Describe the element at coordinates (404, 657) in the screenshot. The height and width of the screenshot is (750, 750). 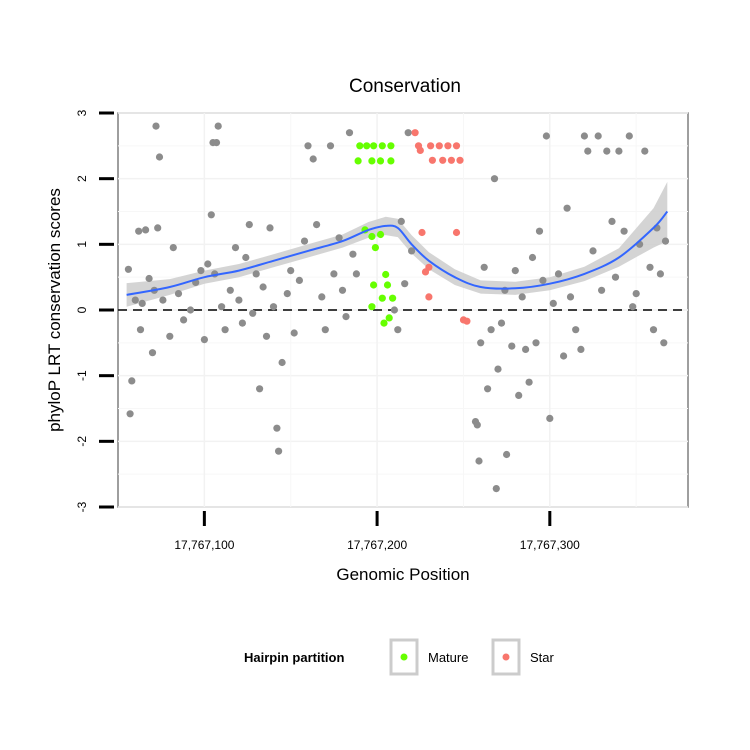
I see `legend-dot-mature` at that location.